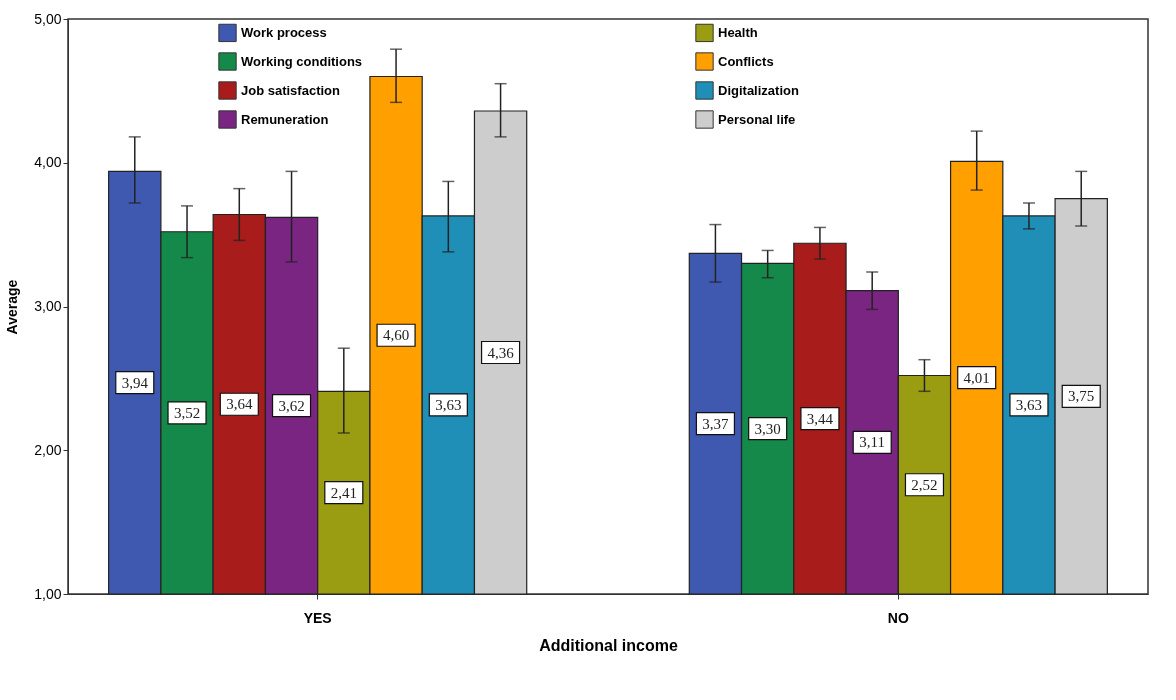 The height and width of the screenshot is (700, 1176). What do you see at coordinates (396, 335) in the screenshot?
I see `data-label: 4,60` at bounding box center [396, 335].